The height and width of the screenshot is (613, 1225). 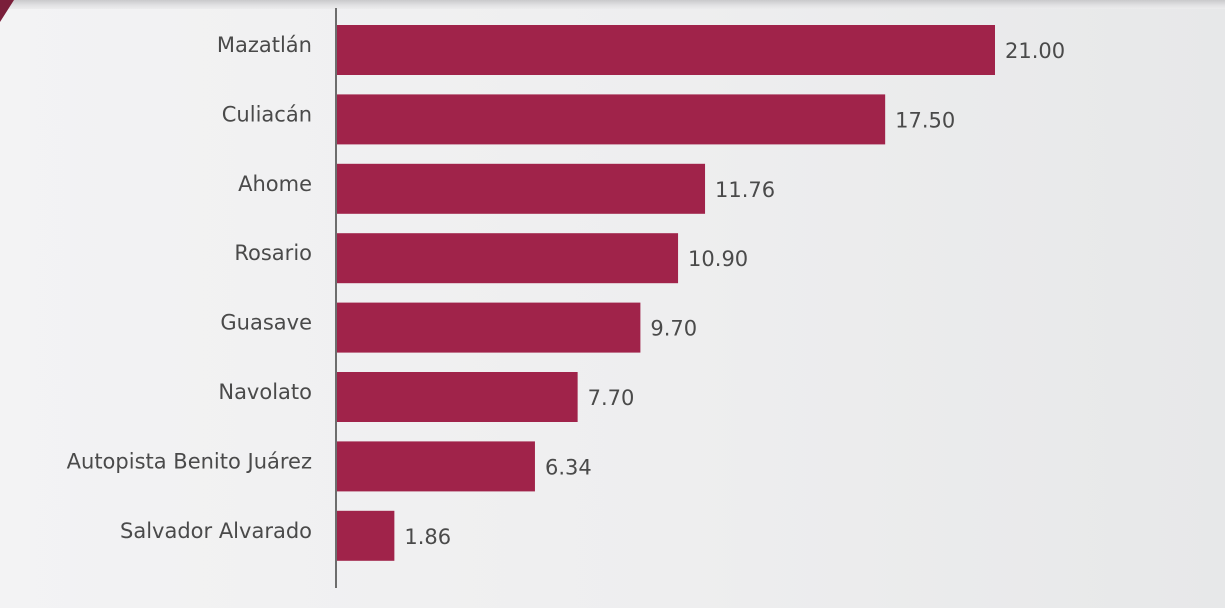 What do you see at coordinates (264, 45) in the screenshot?
I see `category-label: Mazatlán` at bounding box center [264, 45].